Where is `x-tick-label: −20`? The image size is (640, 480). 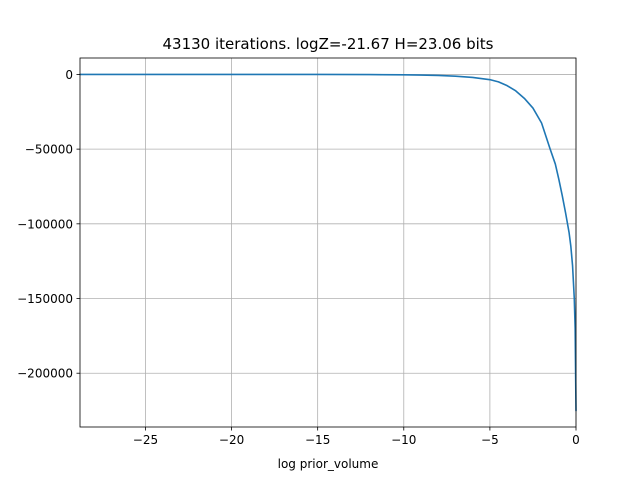 x-tick-label: −20 is located at coordinates (231, 440).